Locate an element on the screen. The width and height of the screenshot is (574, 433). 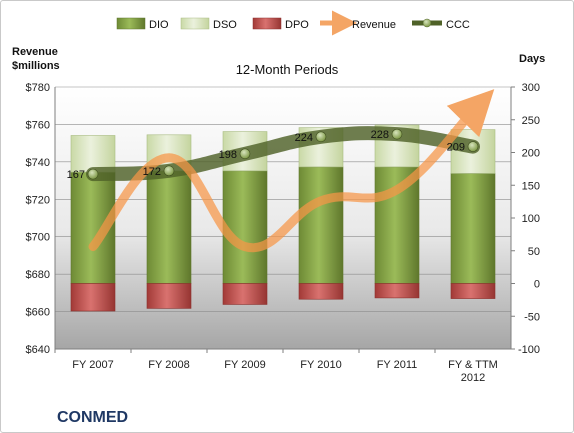
legend-item-dso: DSO is located at coordinates (208, 24).